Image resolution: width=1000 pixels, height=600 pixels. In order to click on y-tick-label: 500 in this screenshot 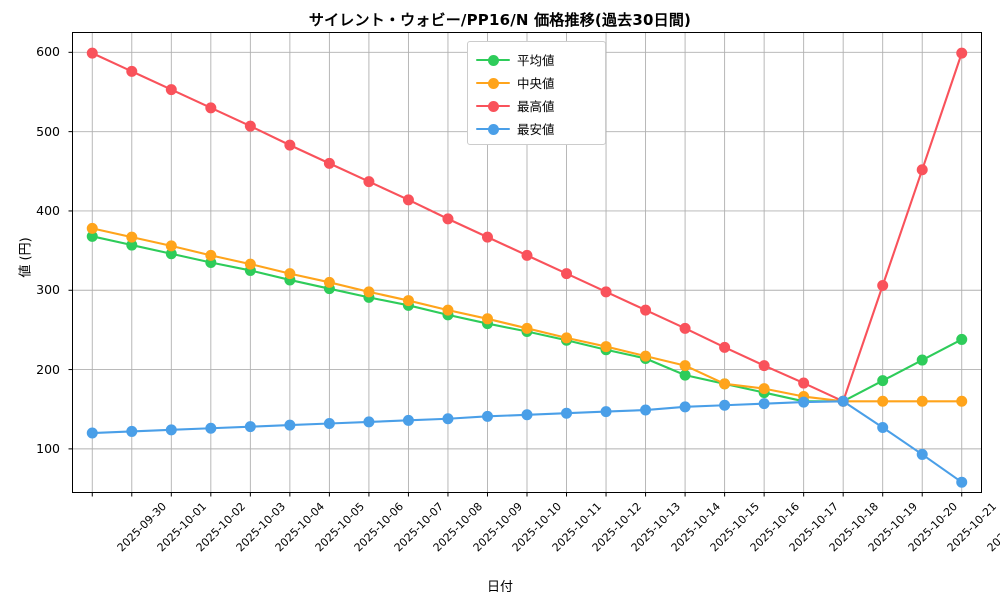, I will do `click(48, 131)`.